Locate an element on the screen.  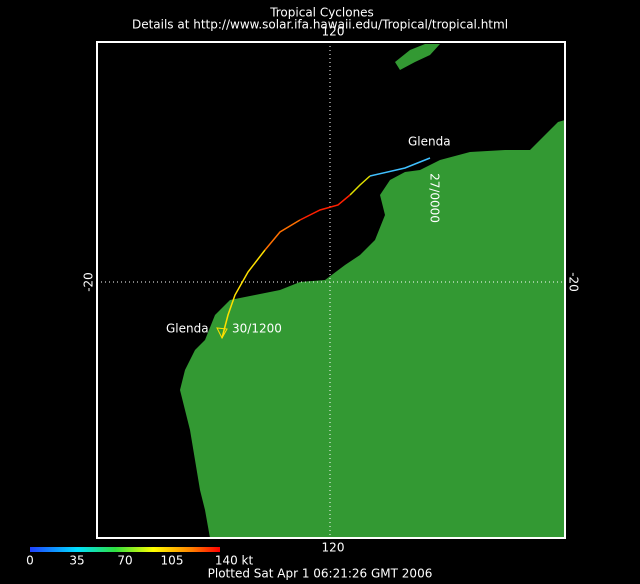
track-arrow is located at coordinates (222, 333).